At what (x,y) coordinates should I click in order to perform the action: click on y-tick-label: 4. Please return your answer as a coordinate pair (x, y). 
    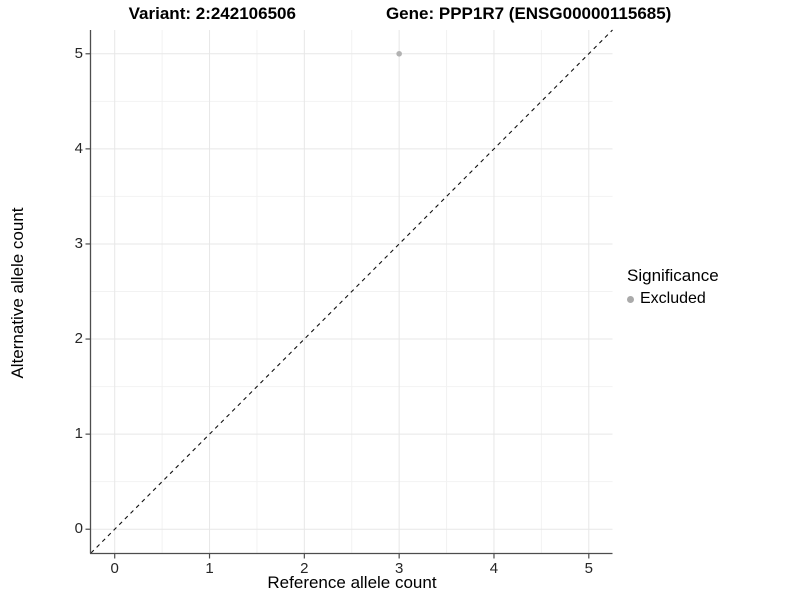
    Looking at the image, I should click on (78, 148).